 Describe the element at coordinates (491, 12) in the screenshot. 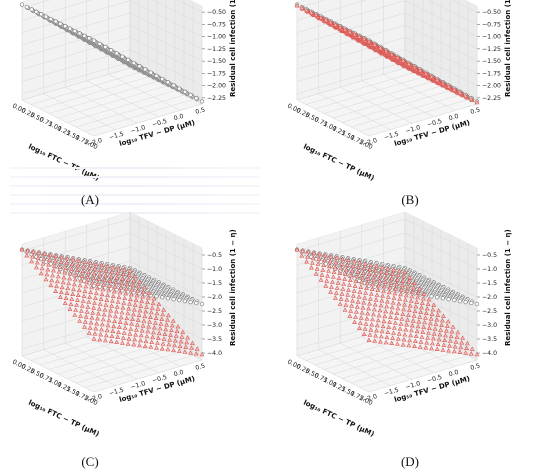

I see `z-tick-label: −0.50` at that location.